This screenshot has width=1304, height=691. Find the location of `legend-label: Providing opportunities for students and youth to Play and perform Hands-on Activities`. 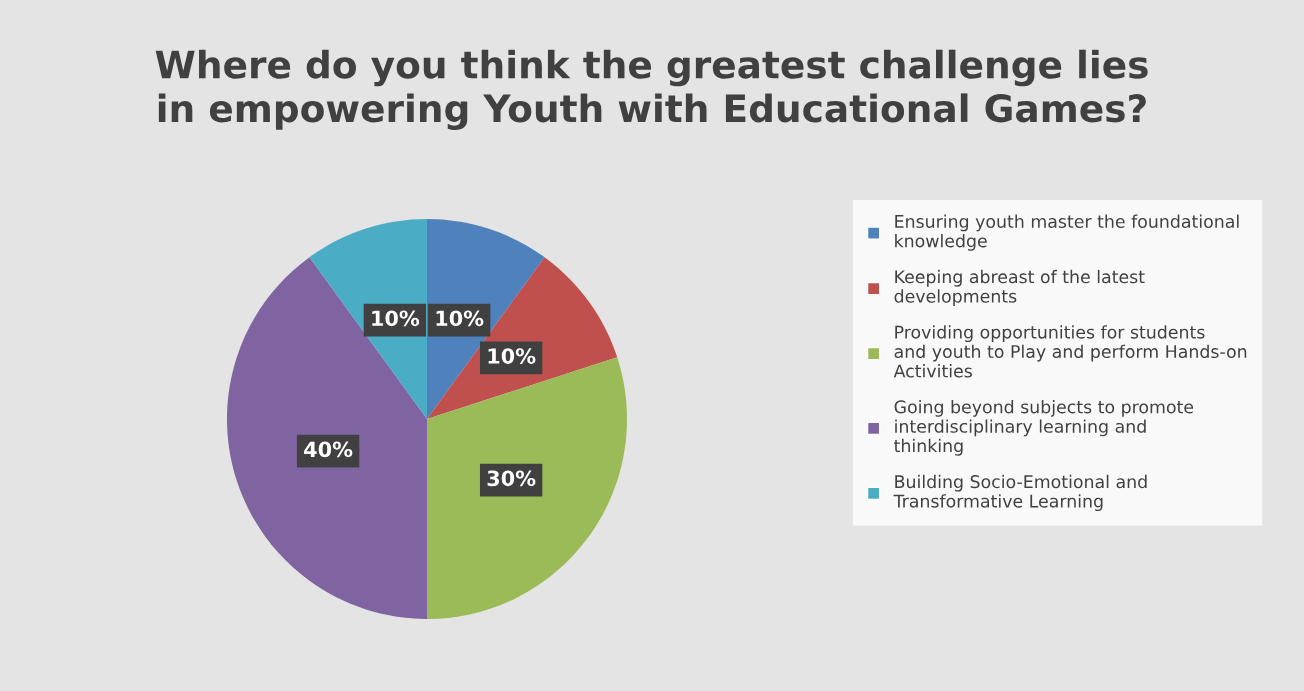

legend-label: Providing opportunities for students and youth to Play and perform Hands-on Activities is located at coordinates (1070, 351).